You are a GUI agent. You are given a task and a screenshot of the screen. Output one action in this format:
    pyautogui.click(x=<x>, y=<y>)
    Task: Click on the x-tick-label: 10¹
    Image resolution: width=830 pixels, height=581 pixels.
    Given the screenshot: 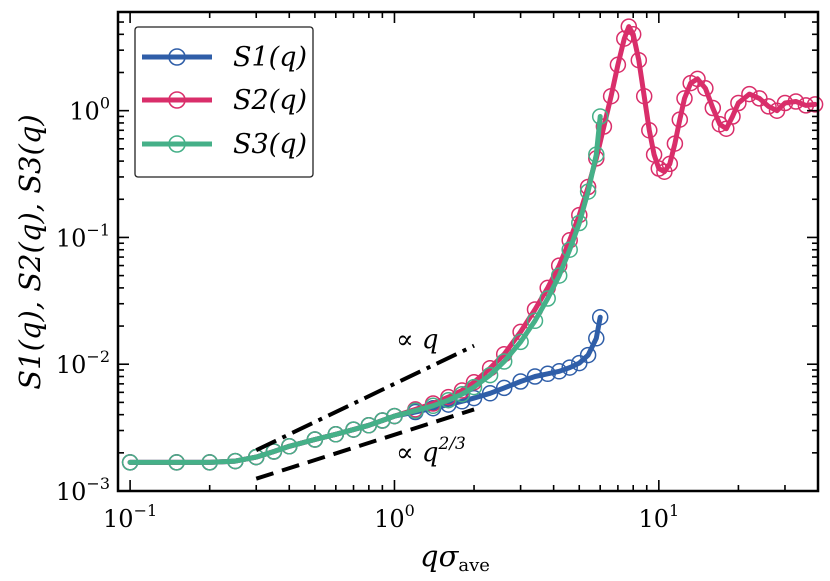 What is the action you would take?
    pyautogui.click(x=658, y=517)
    